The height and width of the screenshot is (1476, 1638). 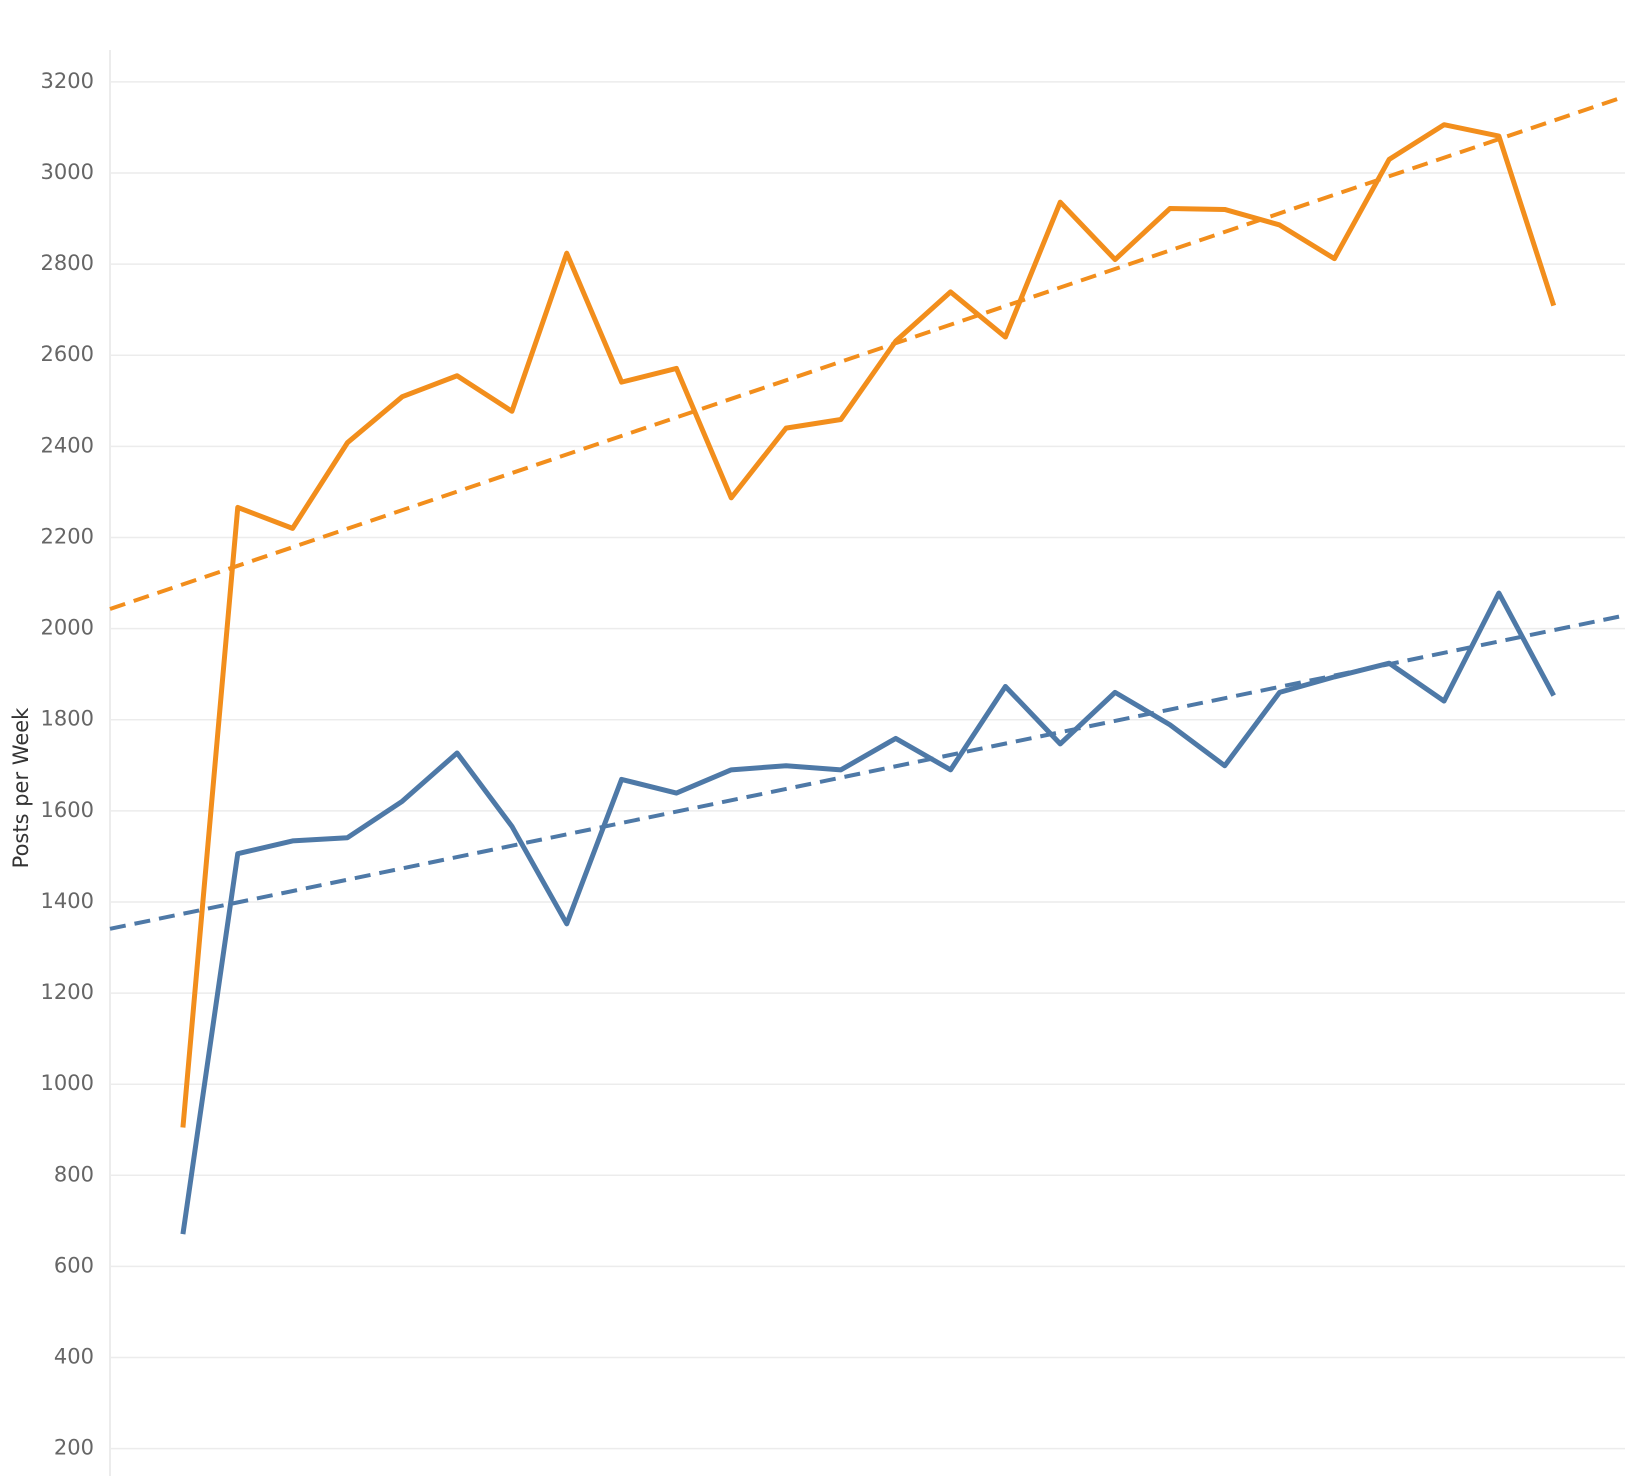 I want to click on y-tick-label: 3000, so click(x=67, y=172).